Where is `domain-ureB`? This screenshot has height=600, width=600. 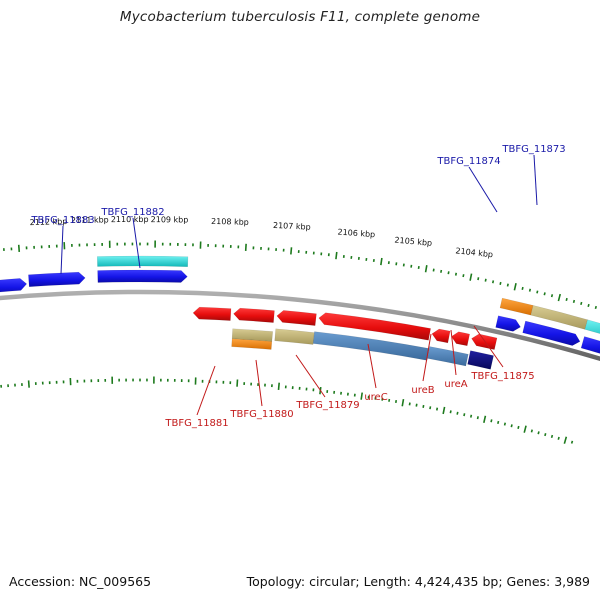 domain-ureB is located at coordinates (448, 356).